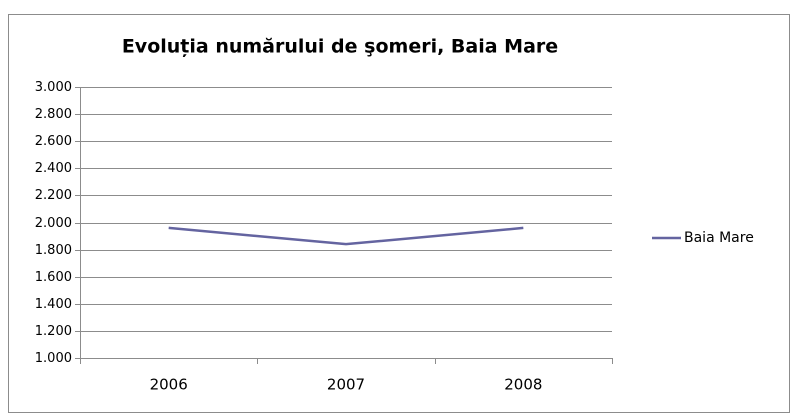  Describe the element at coordinates (346, 385) in the screenshot. I see `x-tick-label: 2007` at that location.